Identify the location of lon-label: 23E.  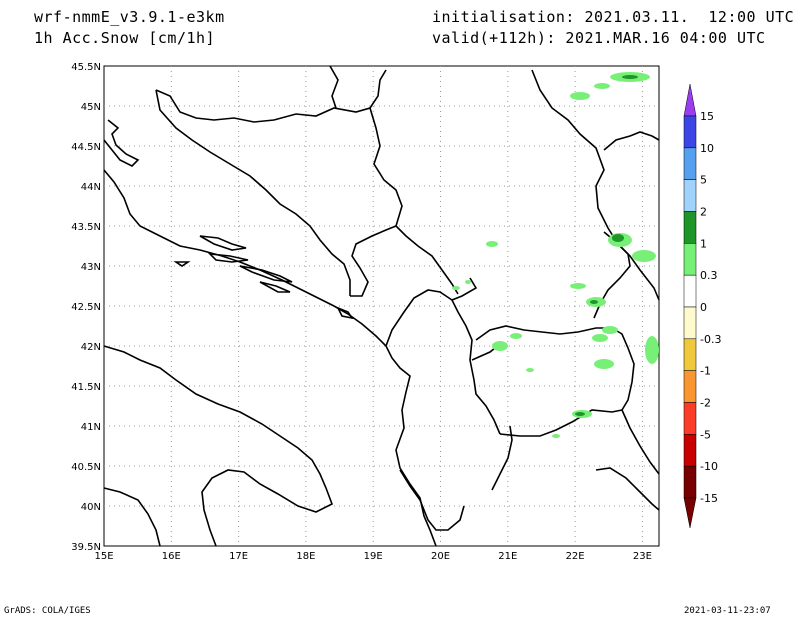
(642, 556).